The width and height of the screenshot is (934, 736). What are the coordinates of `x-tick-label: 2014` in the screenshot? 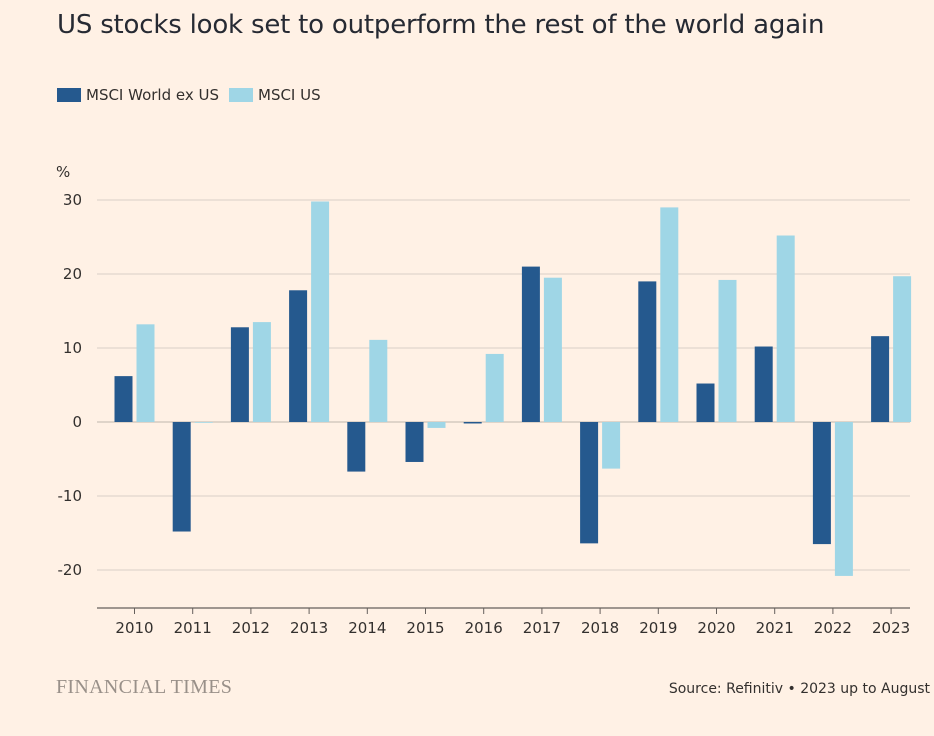 It's located at (367, 628).